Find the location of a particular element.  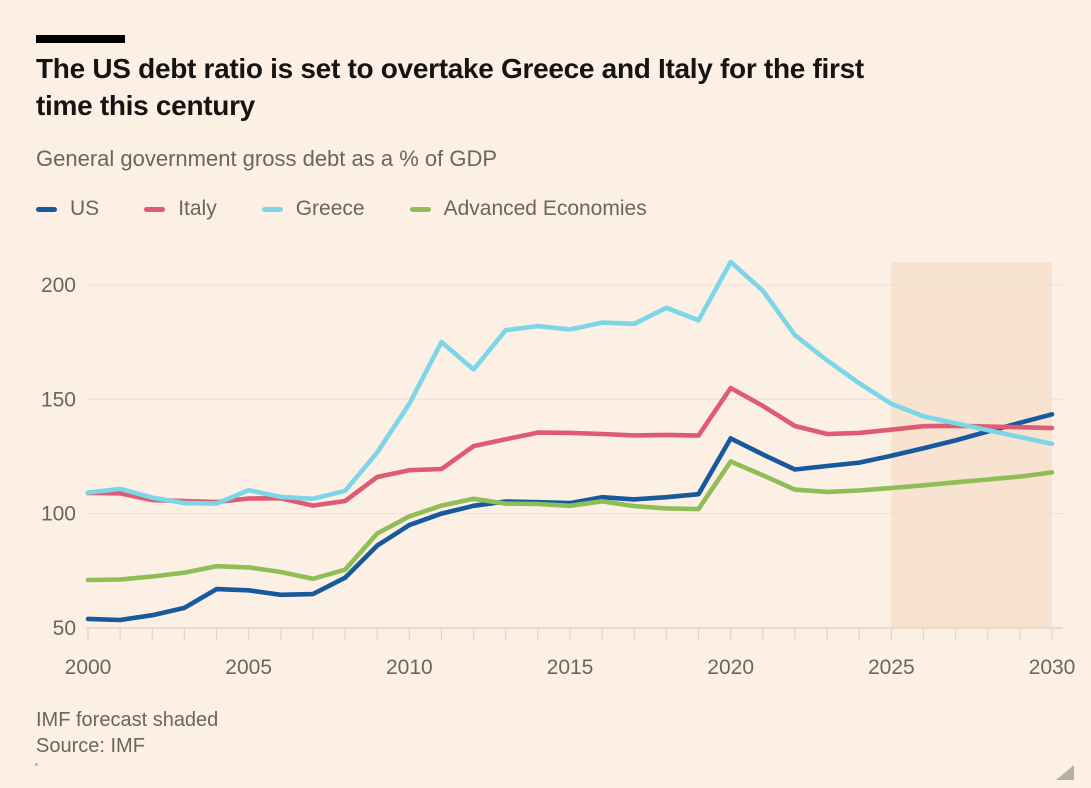

x-tick-label: 2020 is located at coordinates (730, 667).